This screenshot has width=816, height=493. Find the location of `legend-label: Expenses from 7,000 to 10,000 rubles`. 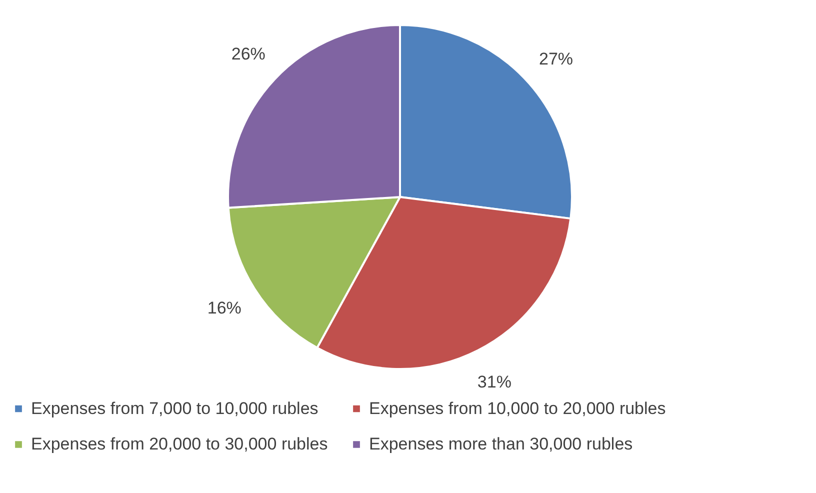

legend-label: Expenses from 7,000 to 10,000 rubles is located at coordinates (174, 408).